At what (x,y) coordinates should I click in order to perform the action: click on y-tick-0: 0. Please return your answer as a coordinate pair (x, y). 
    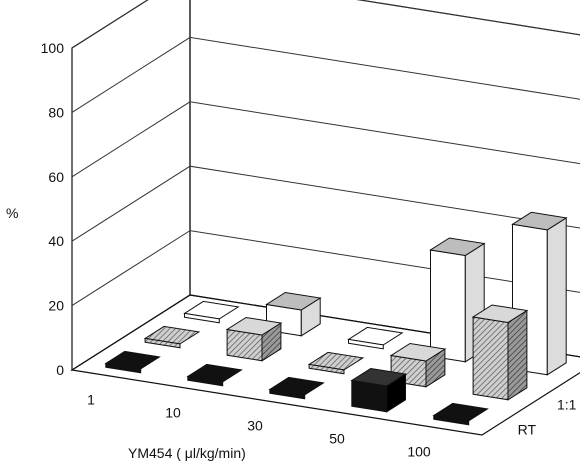
    Looking at the image, I should click on (60, 370).